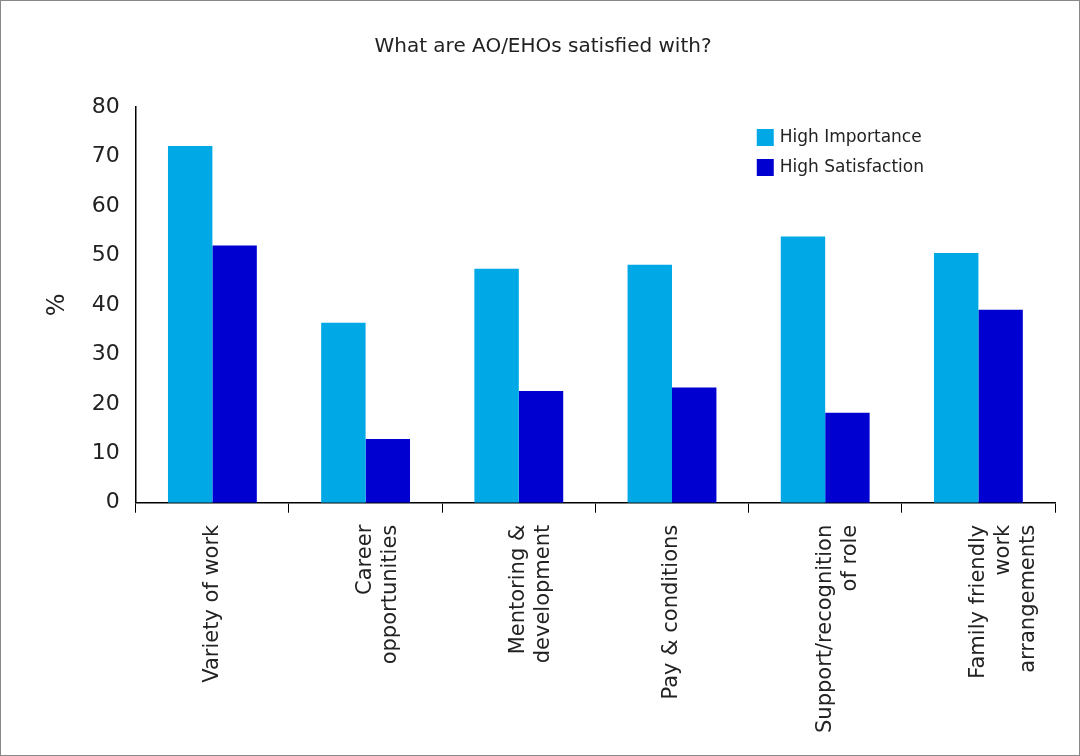 The width and height of the screenshot is (1080, 756). Describe the element at coordinates (105, 254) in the screenshot. I see `y-tick-label: 50` at that location.